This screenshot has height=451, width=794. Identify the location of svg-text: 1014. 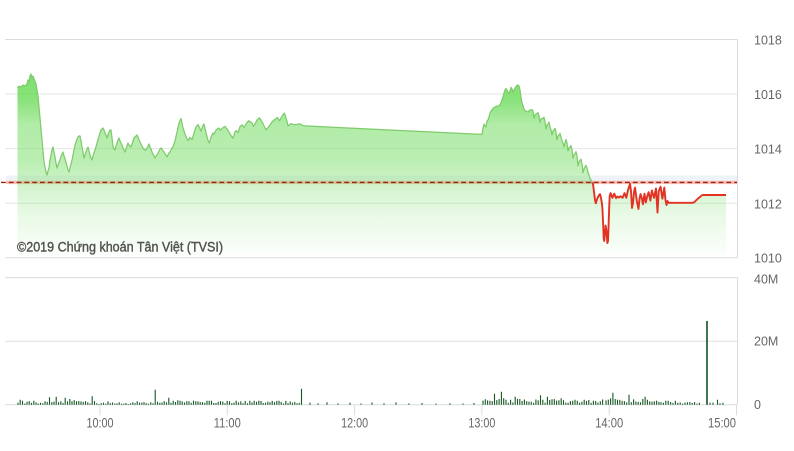
(768, 150).